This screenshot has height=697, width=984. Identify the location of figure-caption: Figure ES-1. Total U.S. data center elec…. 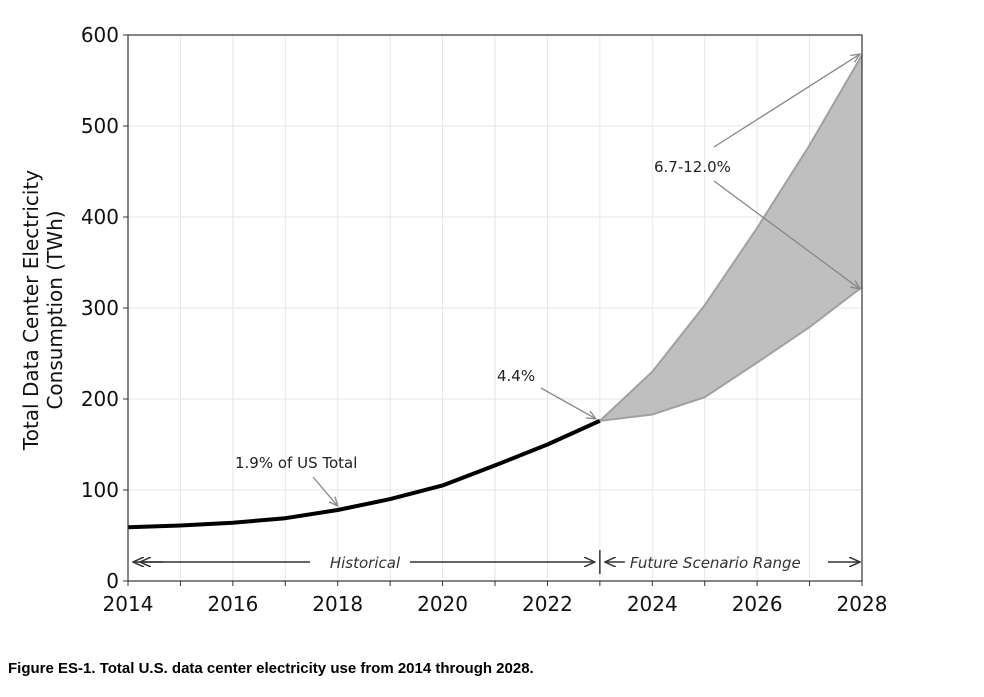
(271, 668).